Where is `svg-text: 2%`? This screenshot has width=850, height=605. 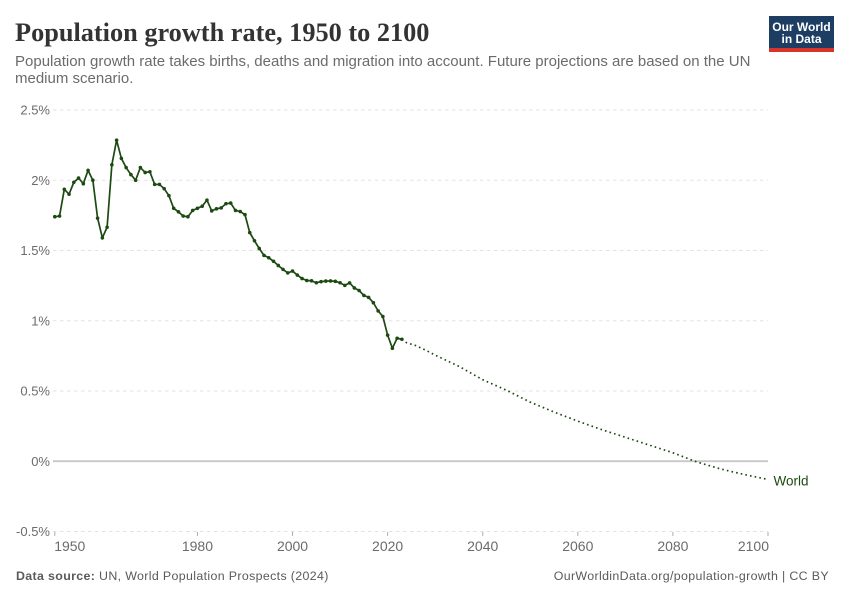 svg-text: 2% is located at coordinates (40, 180).